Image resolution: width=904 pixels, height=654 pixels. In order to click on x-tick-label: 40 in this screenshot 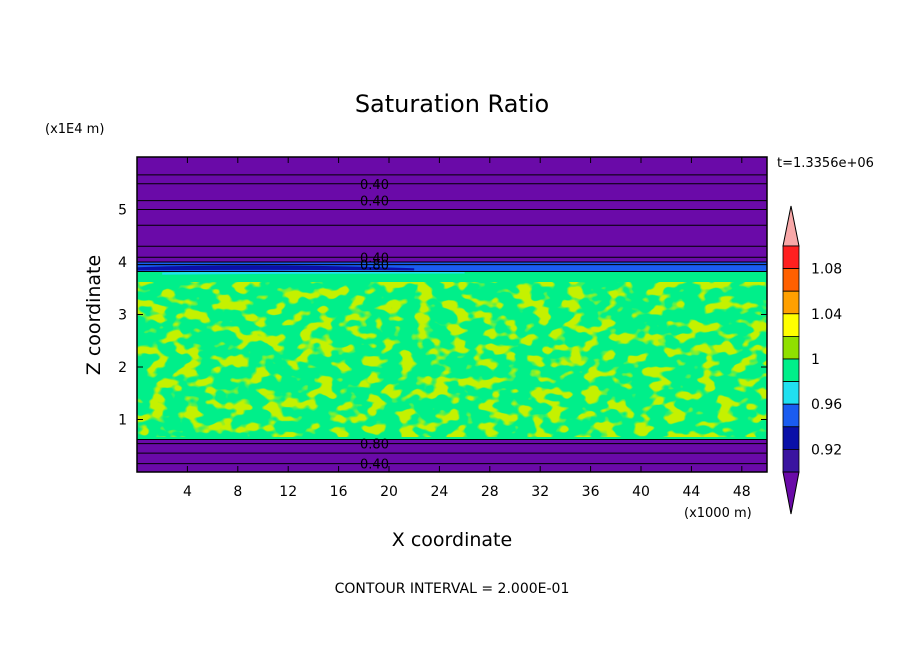, I will do `click(641, 492)`.